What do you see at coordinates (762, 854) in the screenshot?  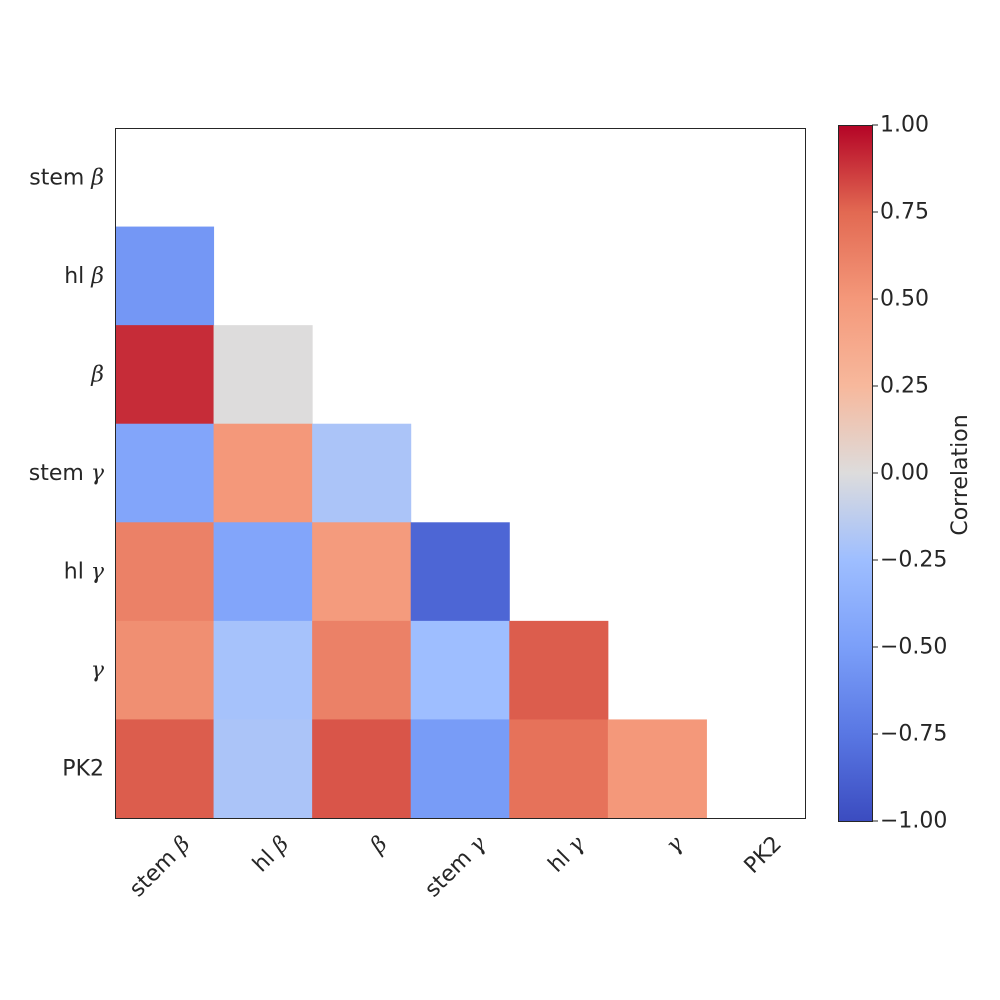 I see `x-tick-label: PK2` at bounding box center [762, 854].